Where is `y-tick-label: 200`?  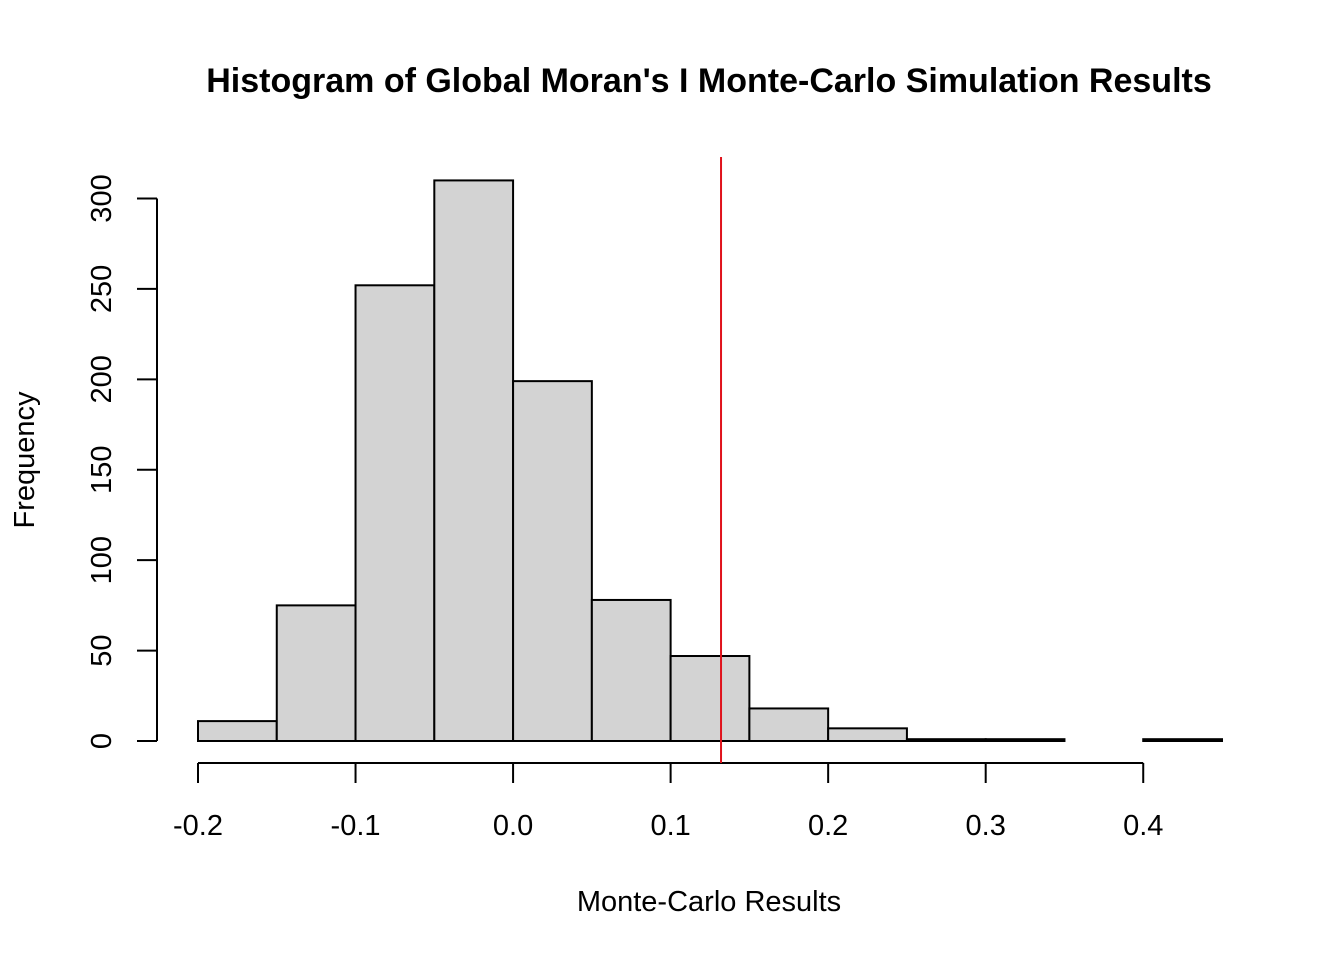
y-tick-label: 200 is located at coordinates (102, 379).